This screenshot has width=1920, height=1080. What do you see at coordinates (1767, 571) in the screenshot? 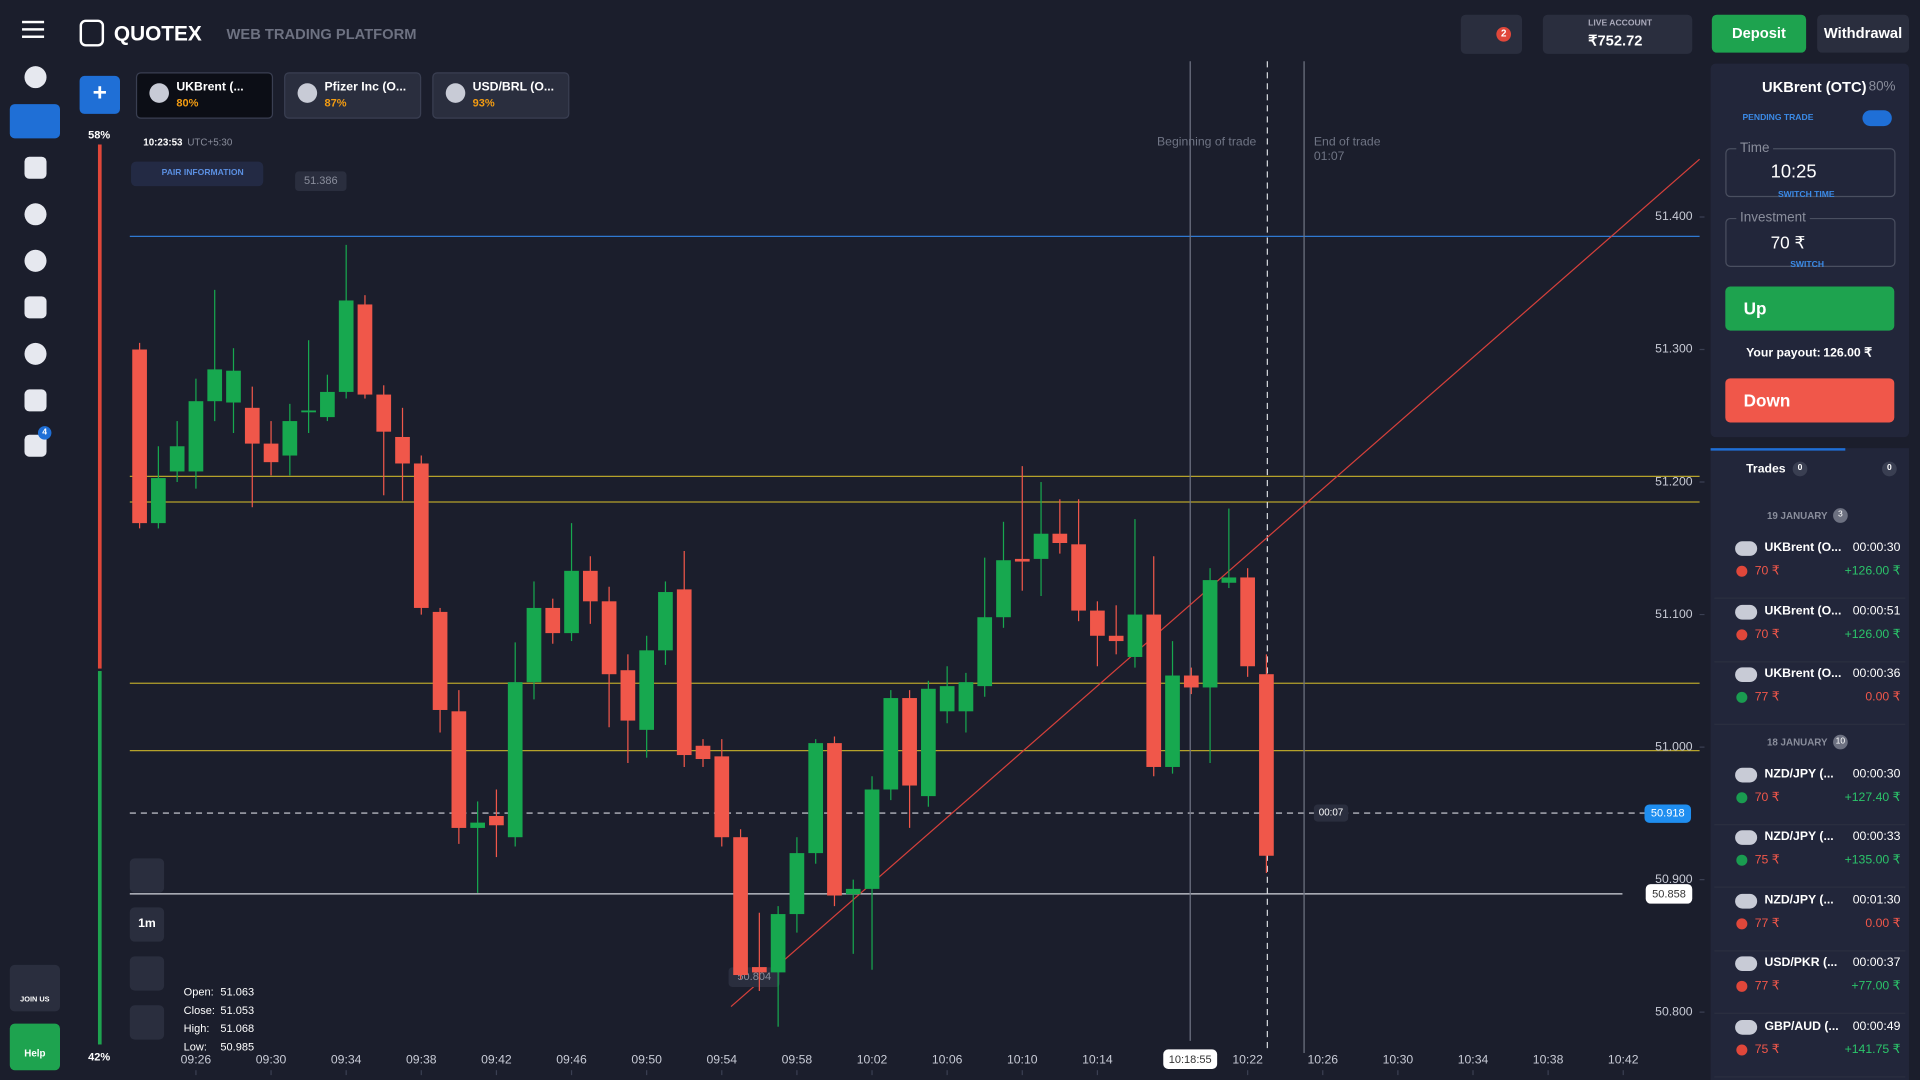
I see `trade-amount: 70 ₹` at bounding box center [1767, 571].